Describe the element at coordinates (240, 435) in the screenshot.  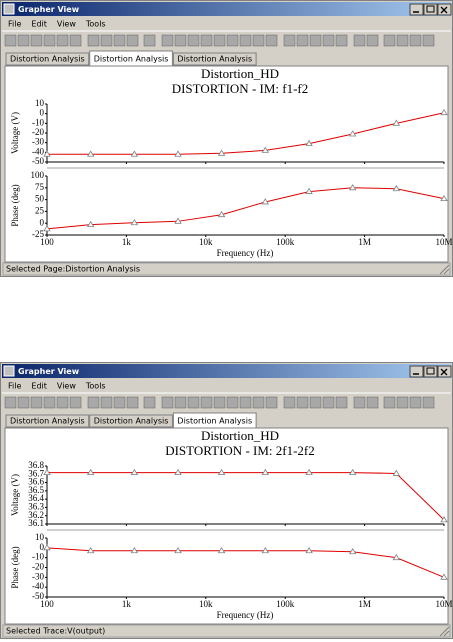
I see `chart-title: Distortion_HD` at that location.